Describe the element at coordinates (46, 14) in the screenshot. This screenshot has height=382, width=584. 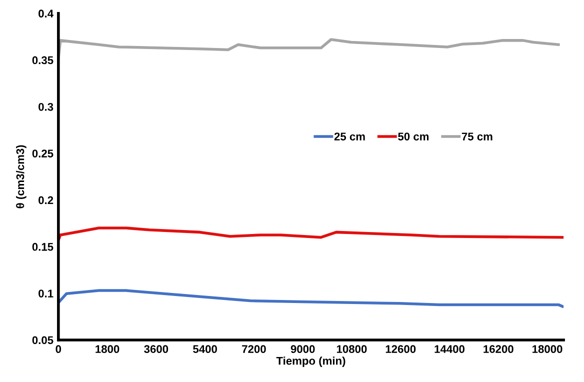
I see `y-tick-label: 0.4` at that location.